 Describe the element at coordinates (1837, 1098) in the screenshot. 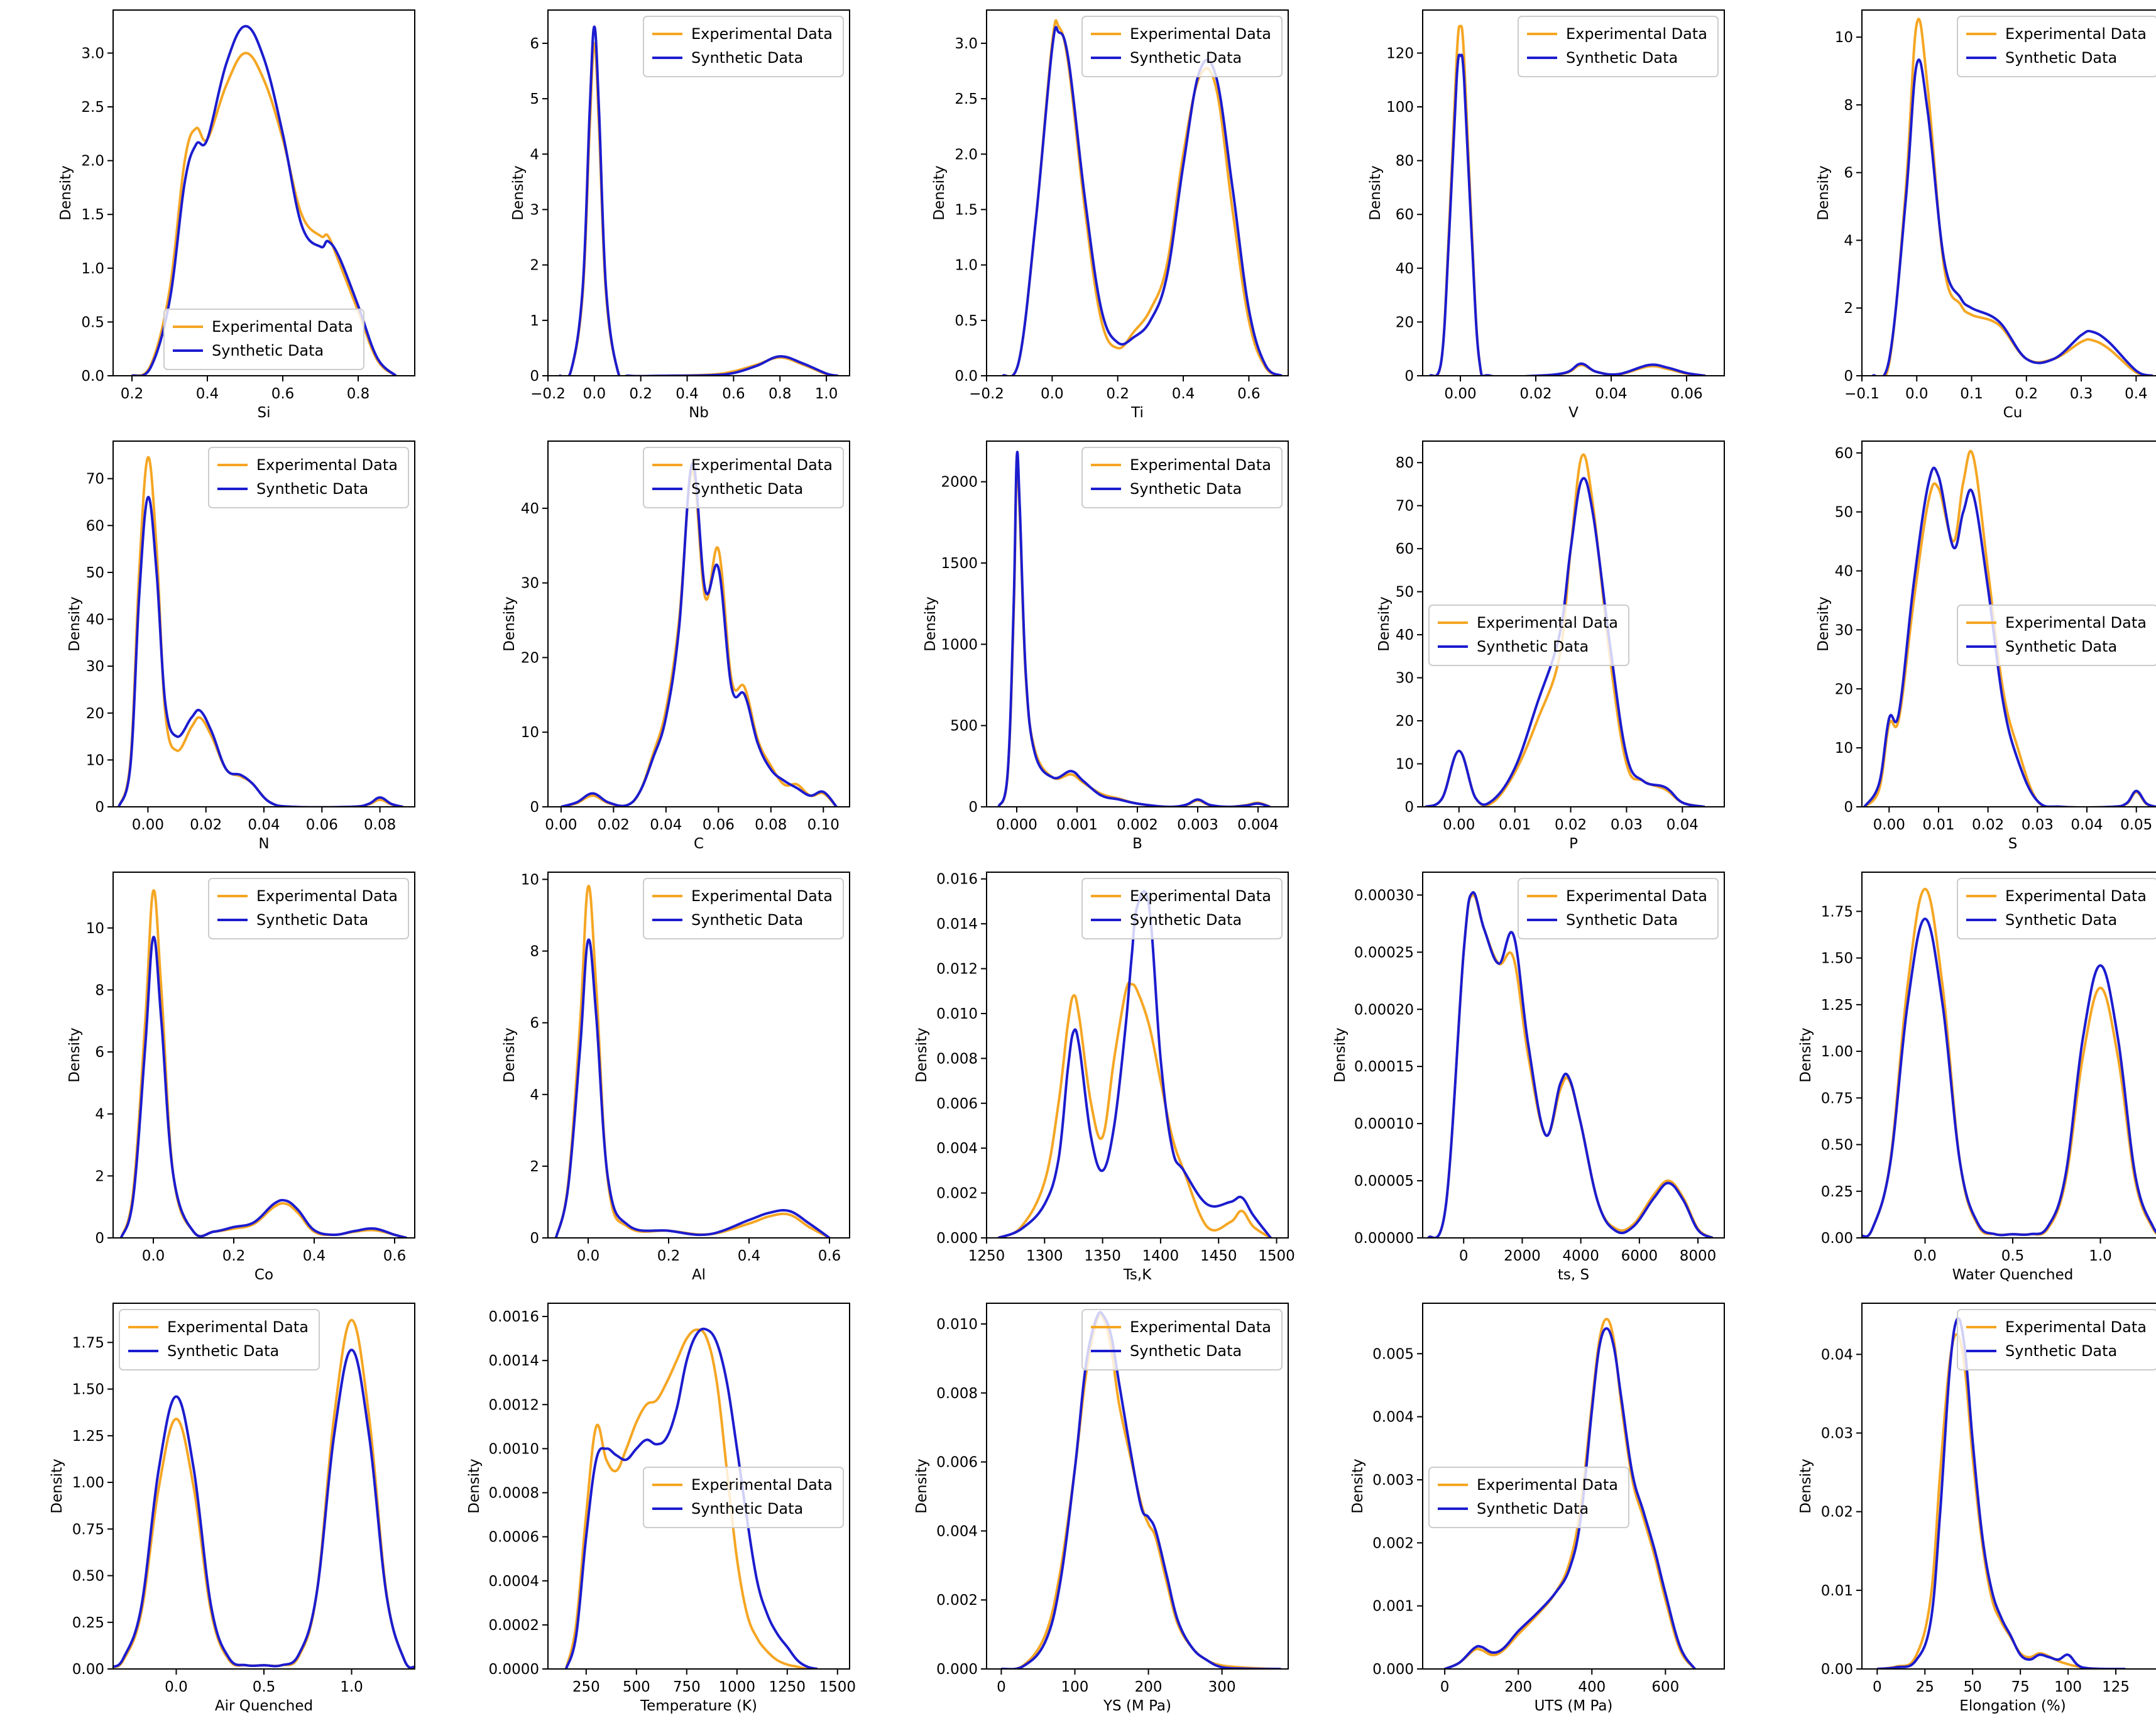

I see `y-tick-label: 0.75` at that location.